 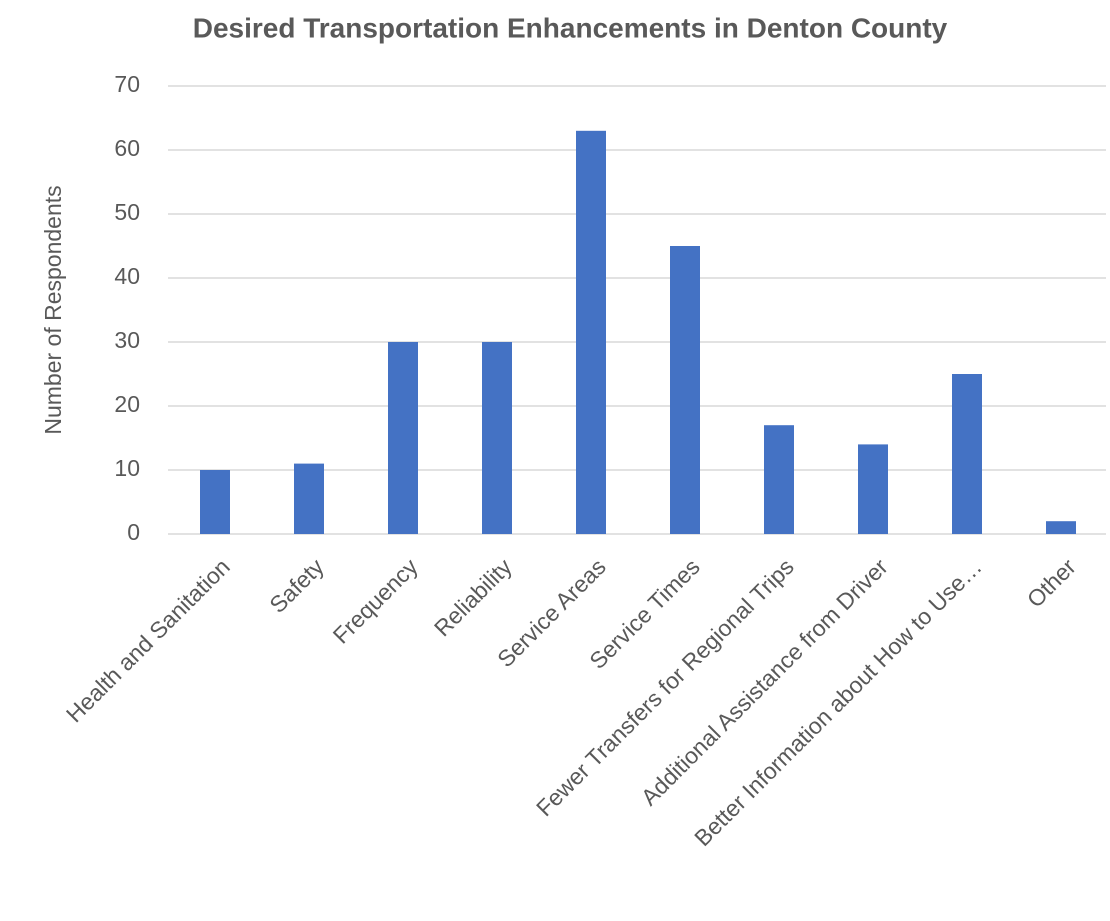 What do you see at coordinates (1051, 582) in the screenshot?
I see `x-tick-label: Other` at bounding box center [1051, 582].